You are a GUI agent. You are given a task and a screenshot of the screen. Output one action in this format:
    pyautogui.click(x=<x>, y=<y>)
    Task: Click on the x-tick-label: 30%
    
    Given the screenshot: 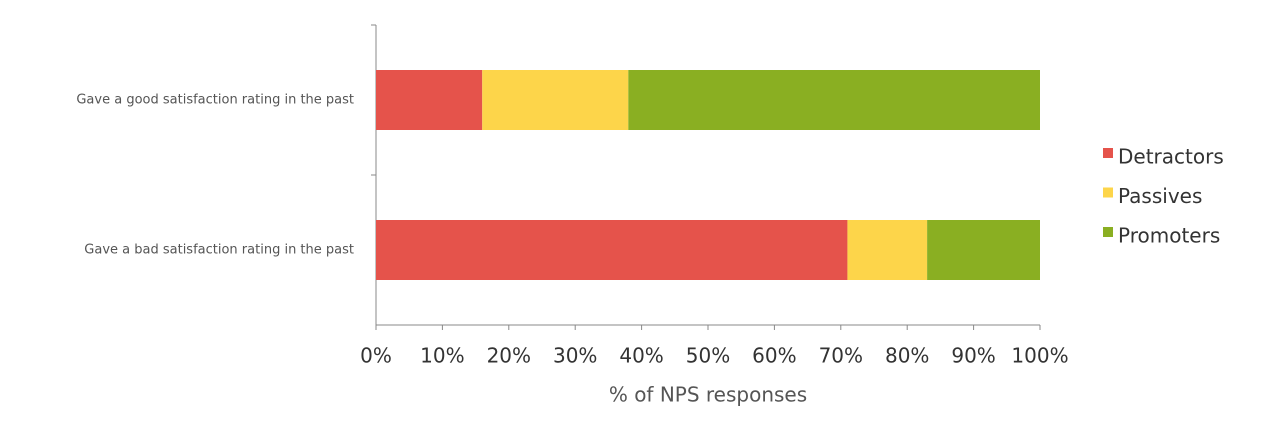 What is the action you would take?
    pyautogui.click(x=575, y=356)
    